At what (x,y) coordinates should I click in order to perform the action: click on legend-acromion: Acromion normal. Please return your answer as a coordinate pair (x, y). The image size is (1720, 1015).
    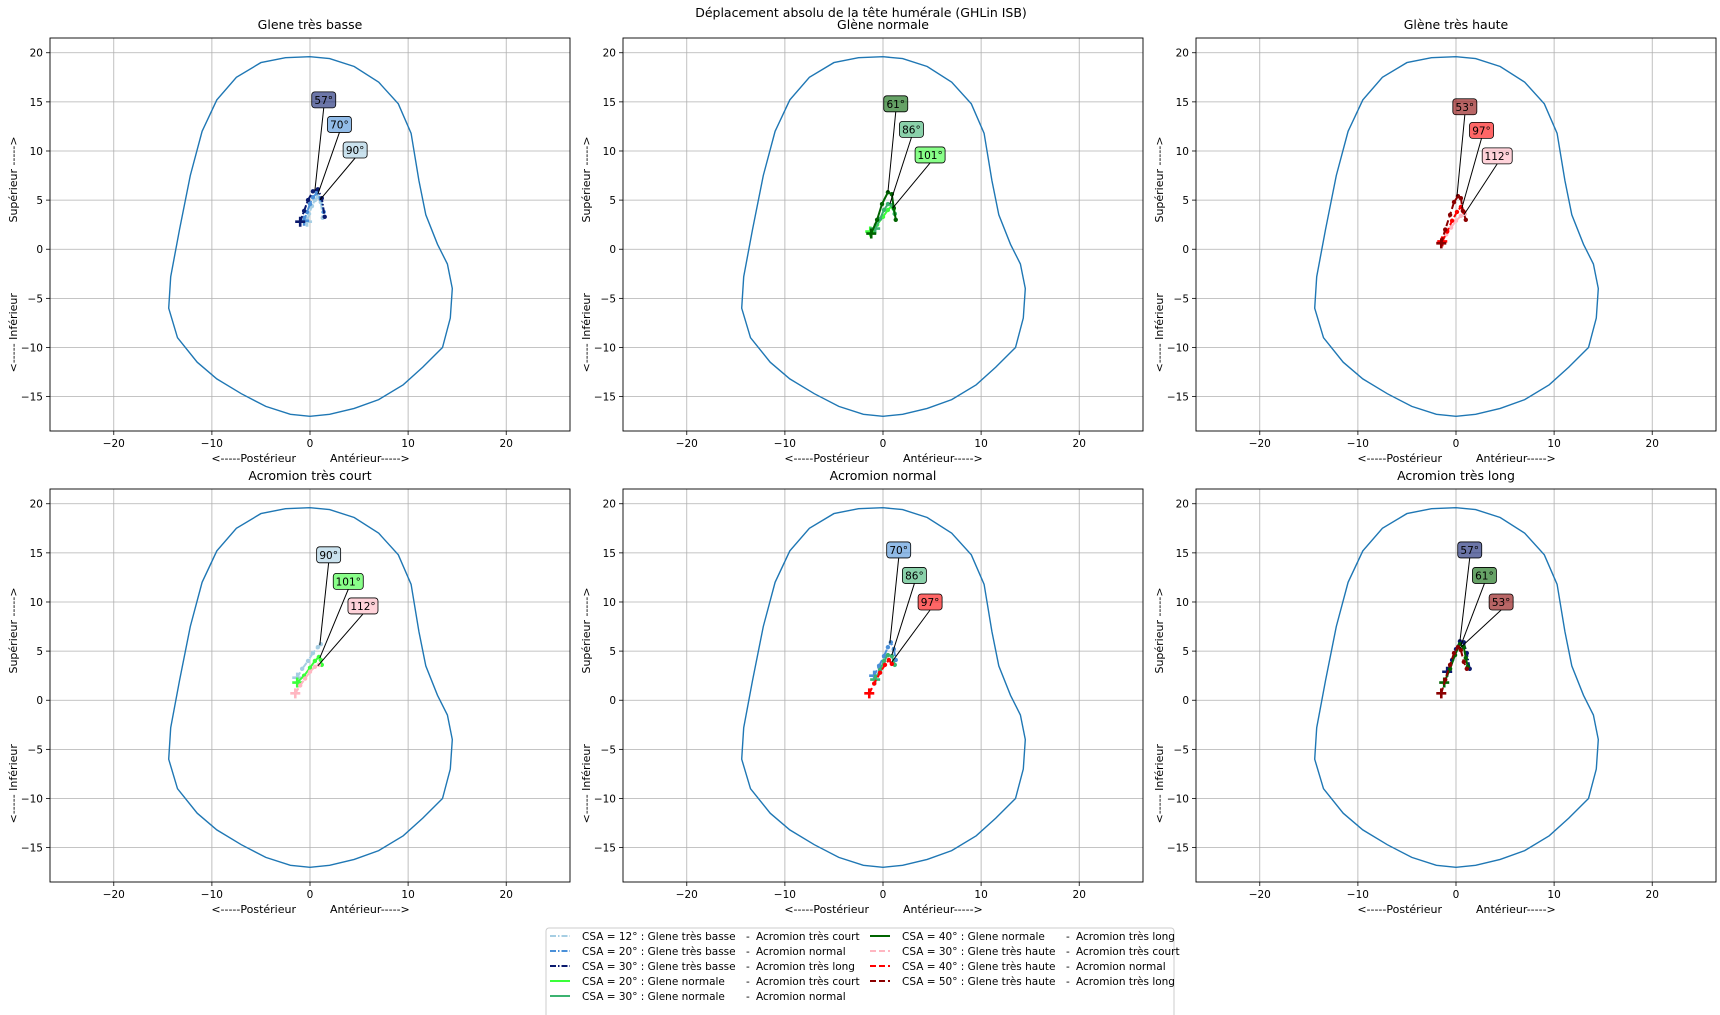
    Looking at the image, I should click on (1121, 967).